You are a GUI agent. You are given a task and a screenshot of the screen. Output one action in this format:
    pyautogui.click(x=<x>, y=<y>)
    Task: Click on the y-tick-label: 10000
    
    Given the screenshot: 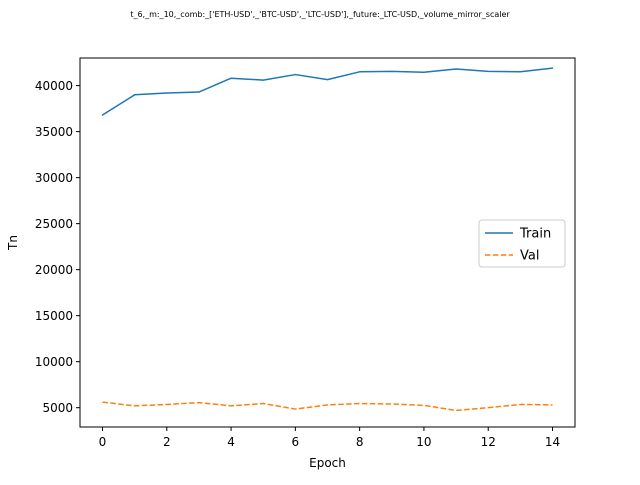 What is the action you would take?
    pyautogui.click(x=54, y=362)
    